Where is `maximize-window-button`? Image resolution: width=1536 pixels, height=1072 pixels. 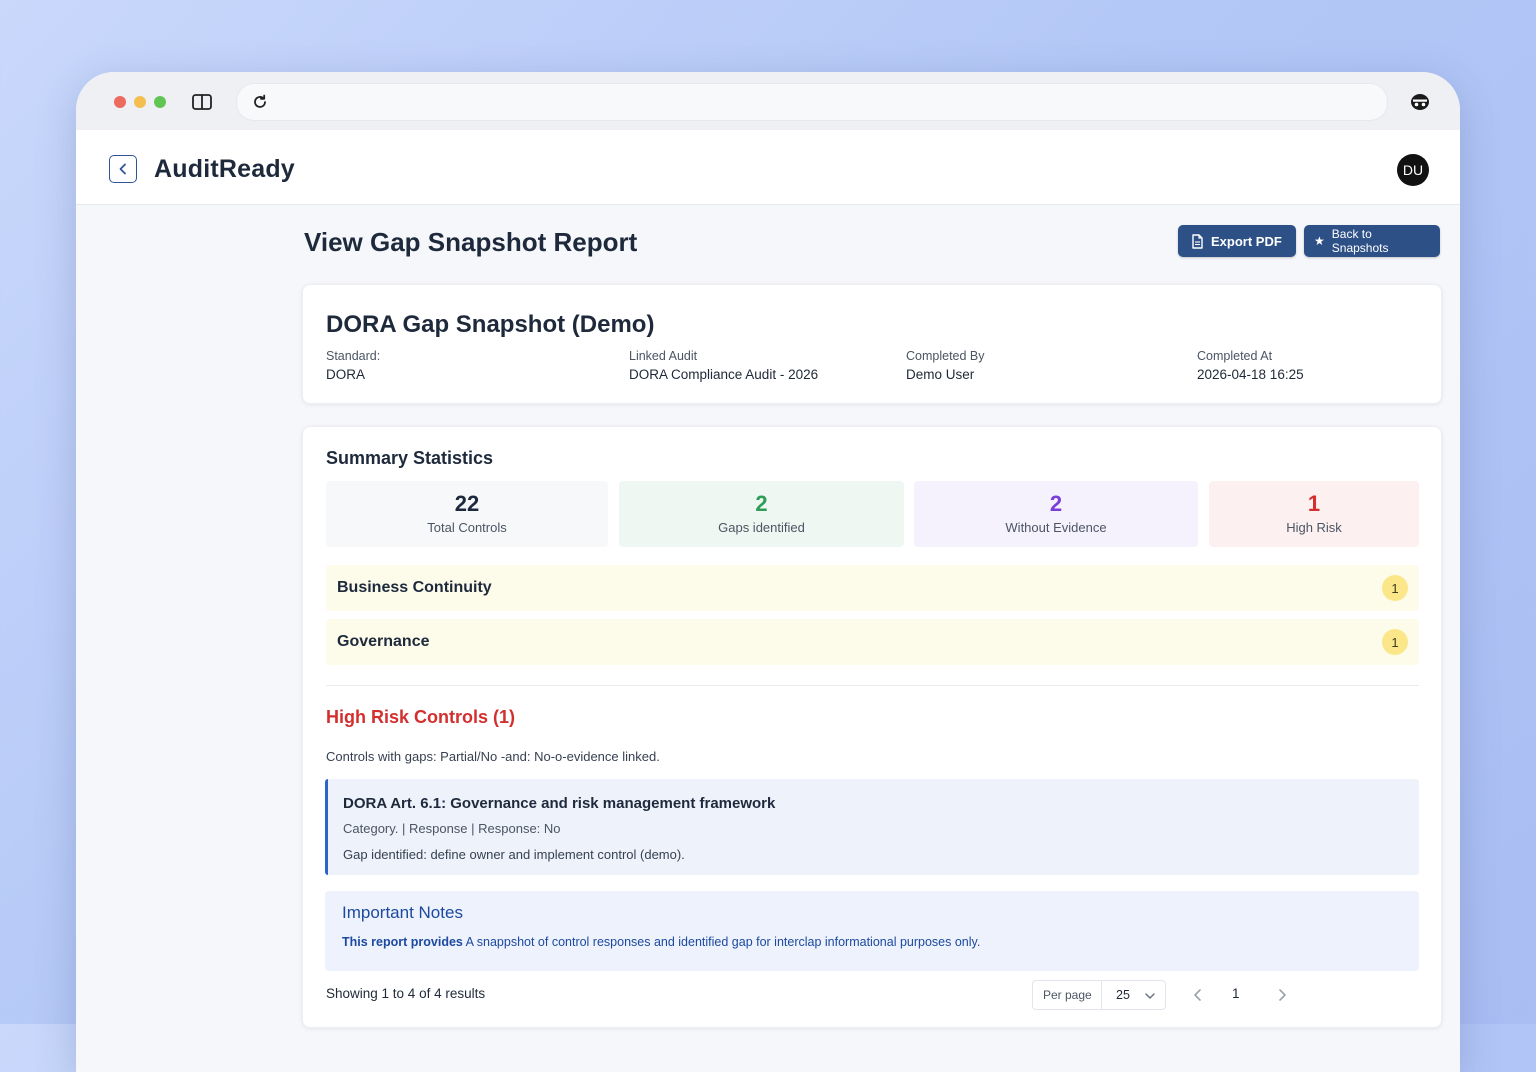 maximize-window-button is located at coordinates (160, 102).